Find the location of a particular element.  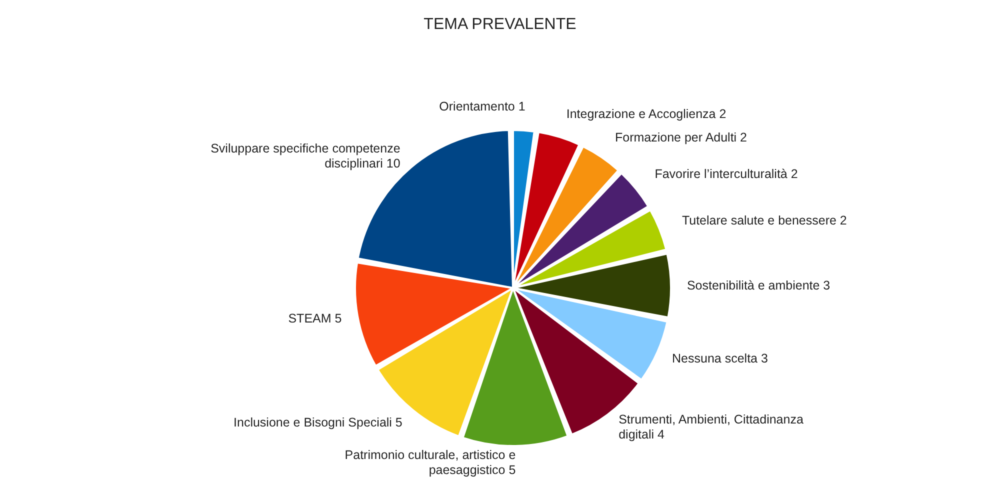

slice-label: Inclusione e Bisogni Speciali 5 is located at coordinates (318, 422).